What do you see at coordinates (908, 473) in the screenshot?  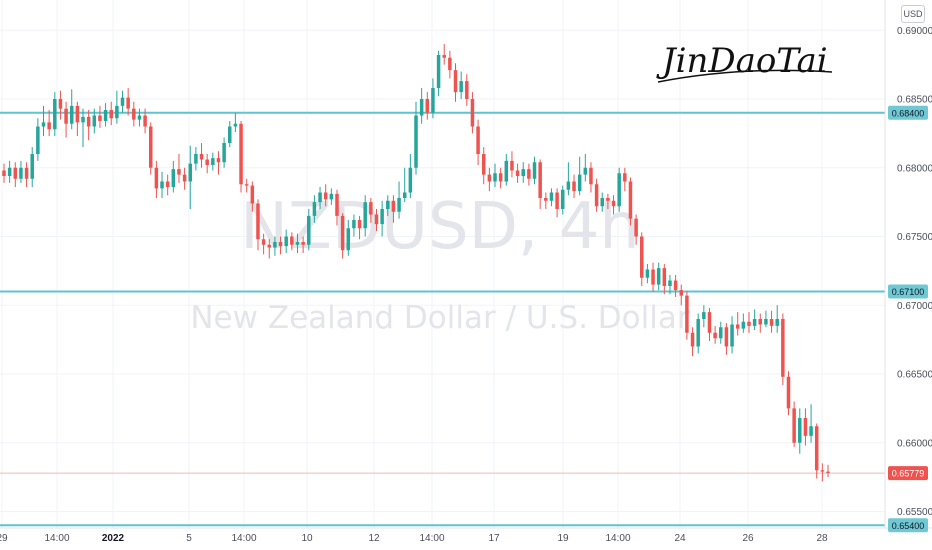 I see `last-price-badge` at bounding box center [908, 473].